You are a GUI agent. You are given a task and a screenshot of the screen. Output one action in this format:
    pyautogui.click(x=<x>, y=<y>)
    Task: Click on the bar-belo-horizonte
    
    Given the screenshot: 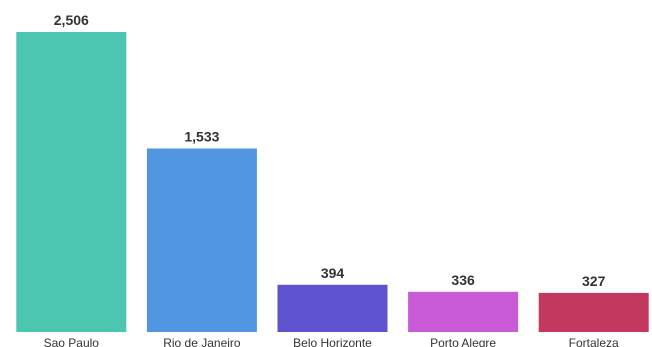 What is the action you would take?
    pyautogui.click(x=332, y=308)
    